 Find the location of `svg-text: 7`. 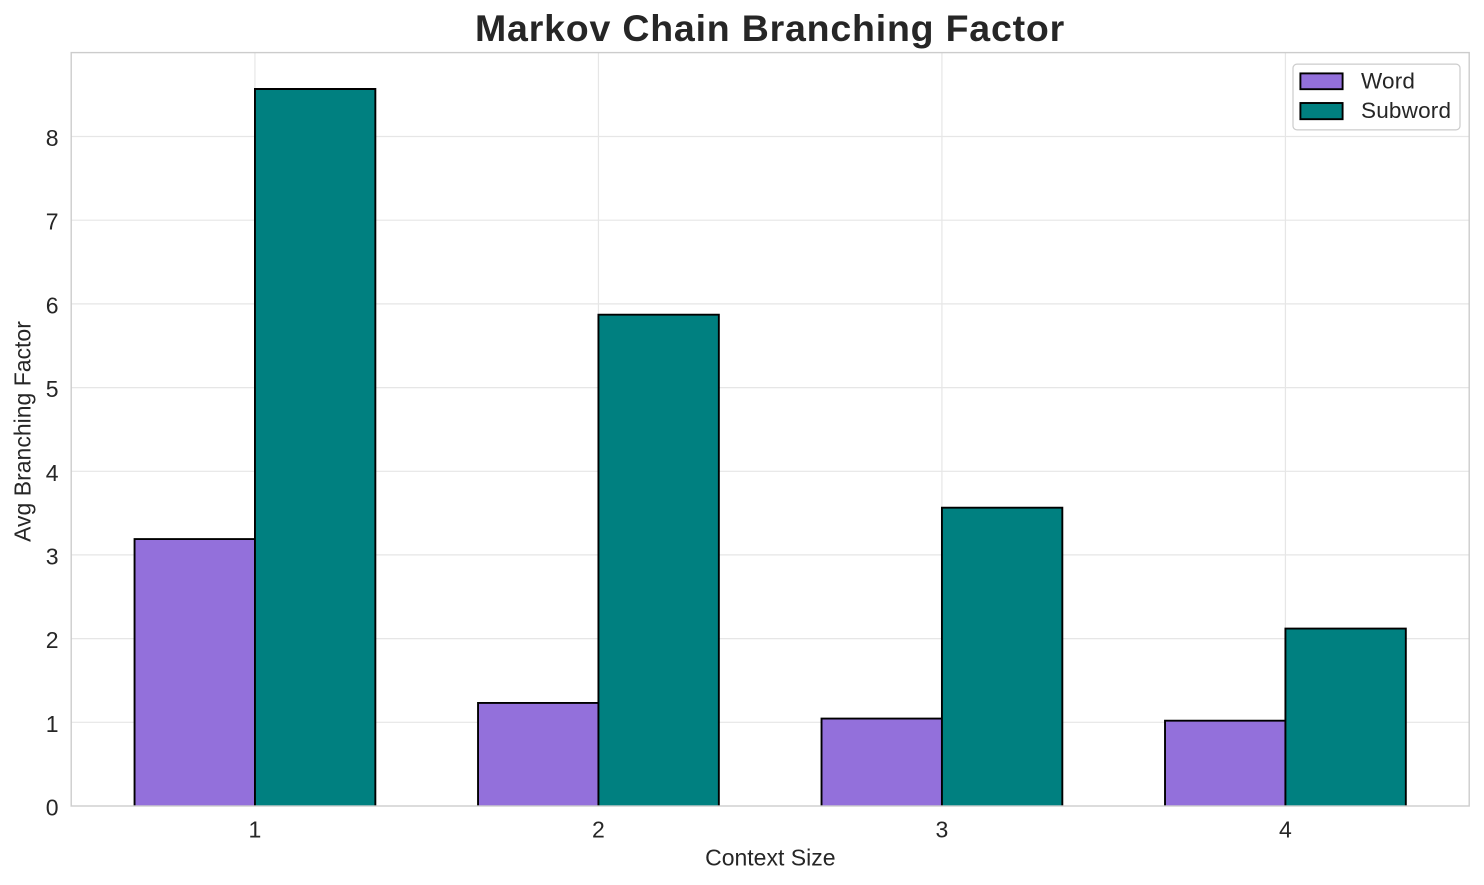

svg-text: 7 is located at coordinates (52, 222).